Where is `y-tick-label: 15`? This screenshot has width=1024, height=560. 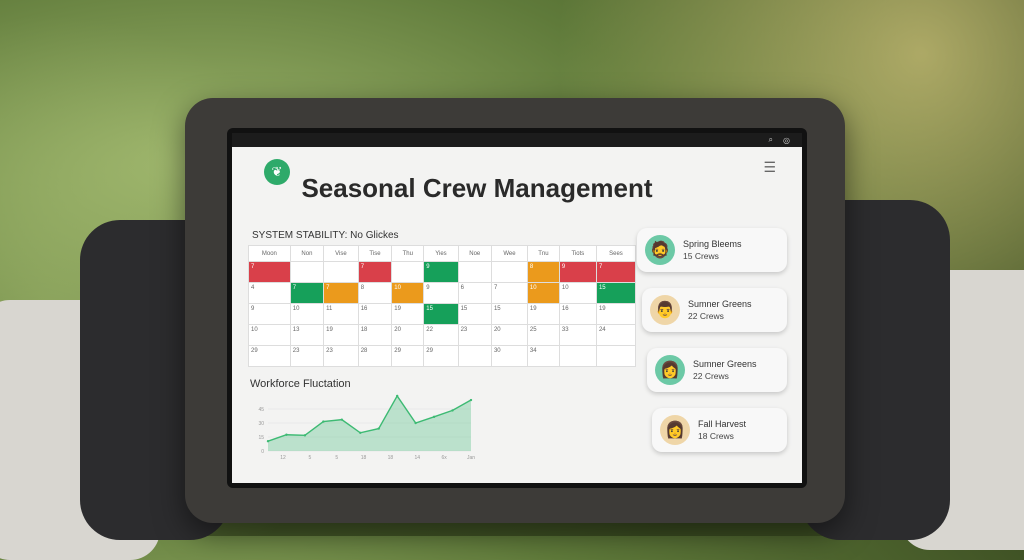
y-tick-label: 15 is located at coordinates (261, 438).